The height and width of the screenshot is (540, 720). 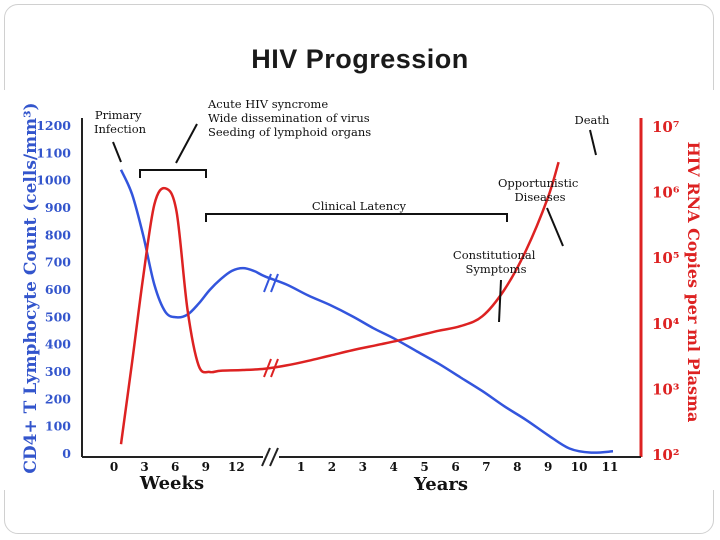 What do you see at coordinates (665, 455) in the screenshot?
I see `right-tick-label: 10²` at bounding box center [665, 455].